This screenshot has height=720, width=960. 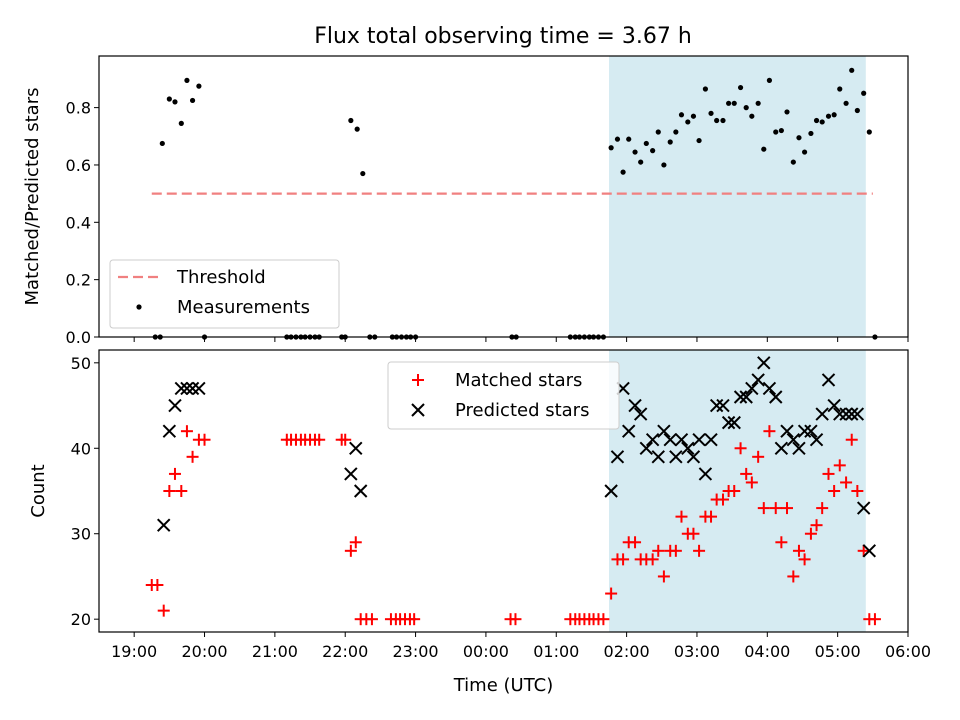 What do you see at coordinates (737, 196) in the screenshot?
I see `top-observing-span` at bounding box center [737, 196].